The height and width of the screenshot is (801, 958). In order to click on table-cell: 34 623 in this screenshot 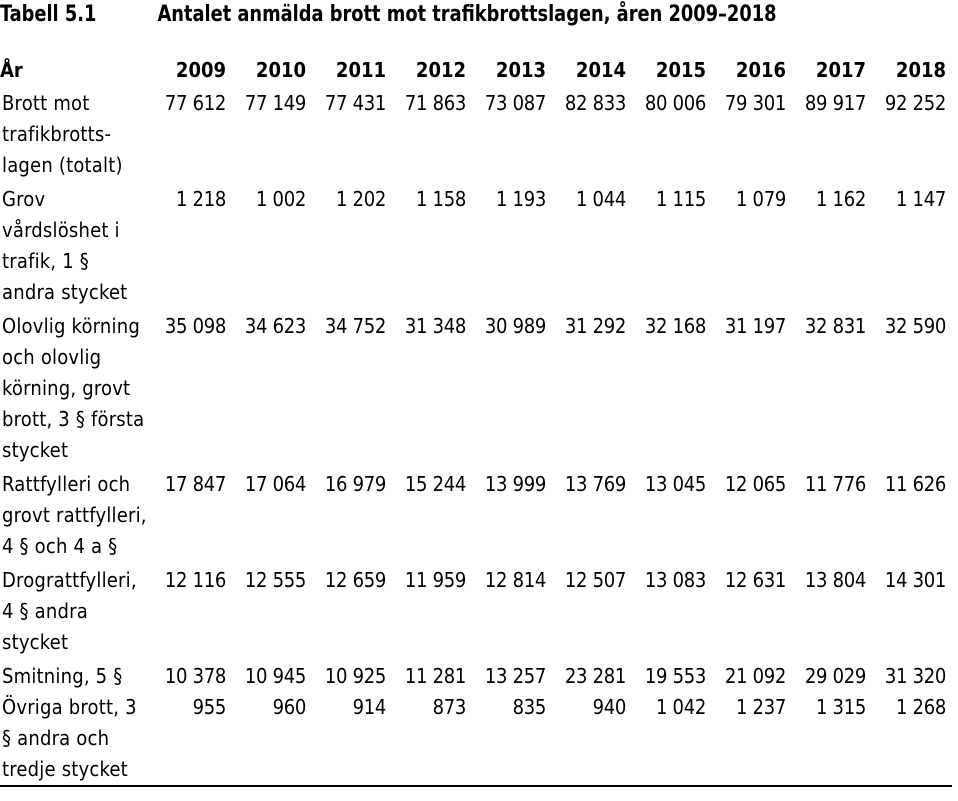, I will do `click(275, 326)`.